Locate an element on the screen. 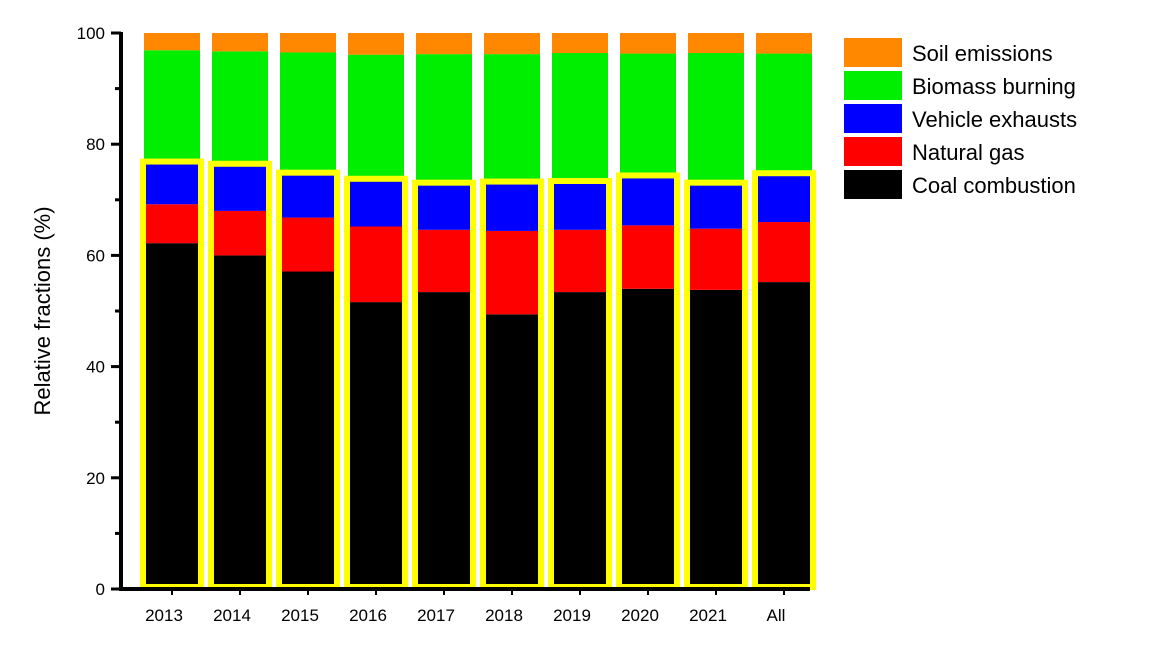  bar-soil-emissions-2018 is located at coordinates (512, 44).